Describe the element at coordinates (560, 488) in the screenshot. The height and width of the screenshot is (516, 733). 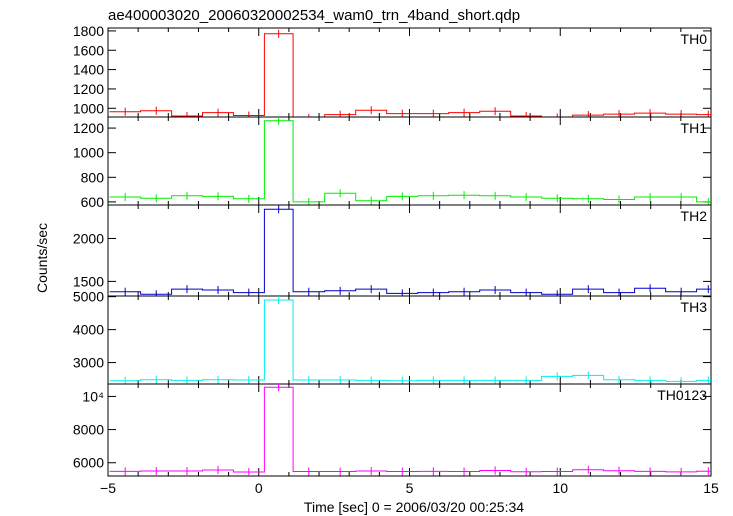
I see `x-tick-label: 10` at that location.